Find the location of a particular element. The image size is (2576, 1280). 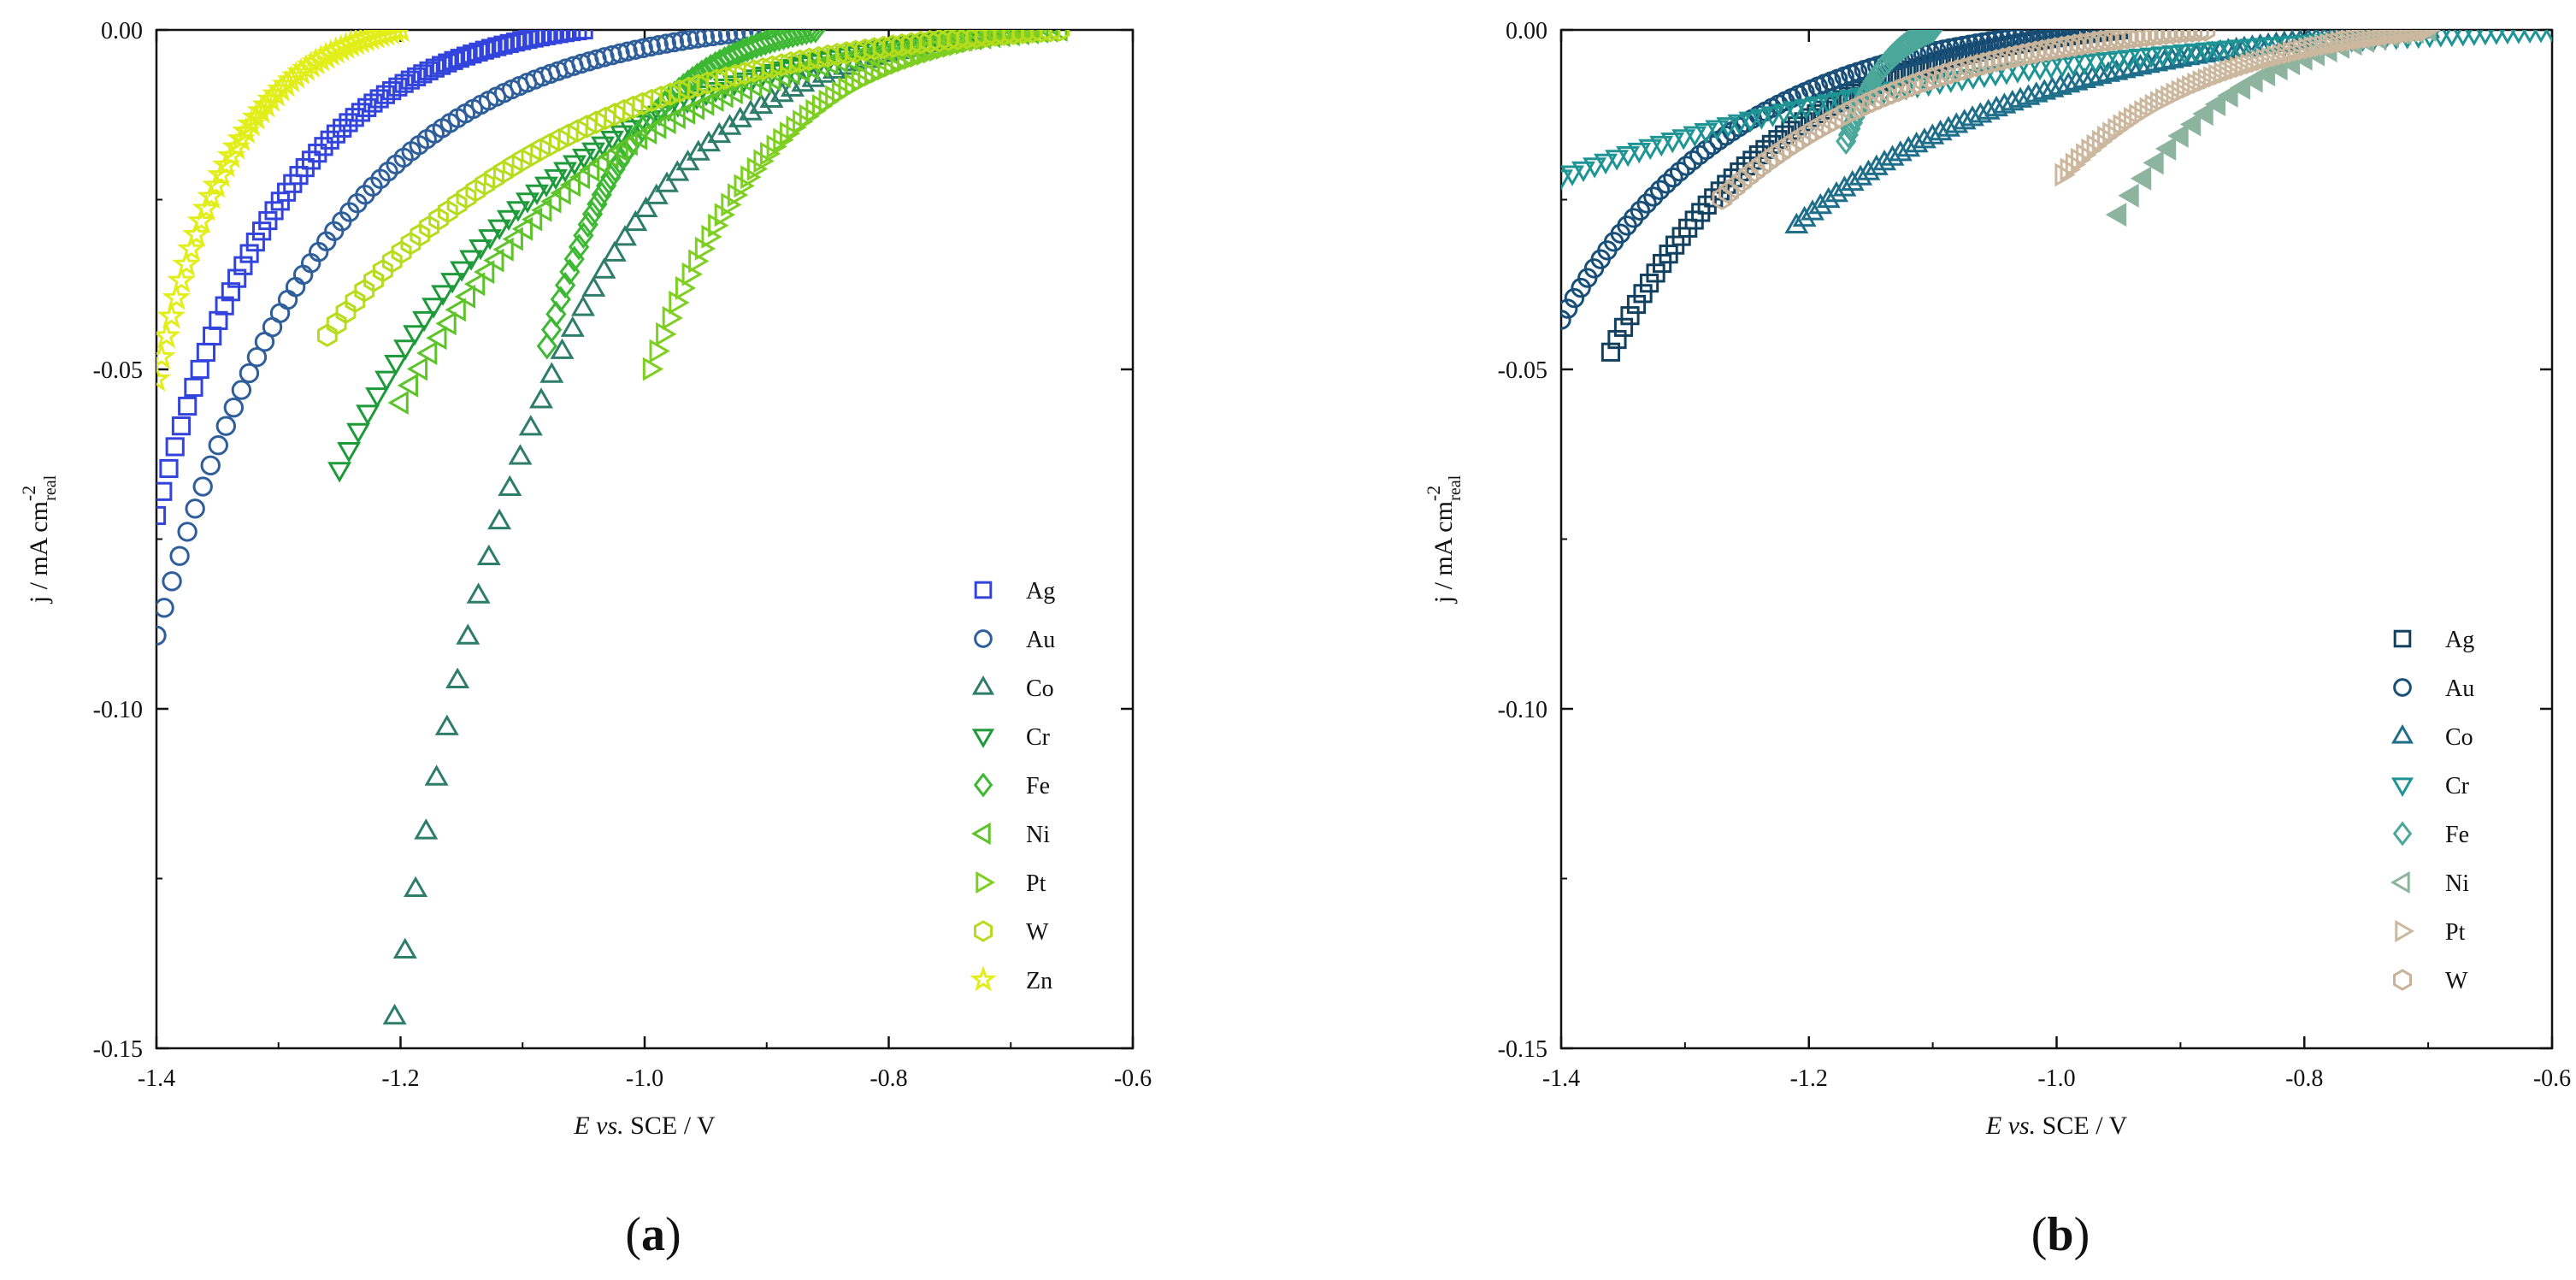

y-tick-label: -0.15 is located at coordinates (118, 1049).